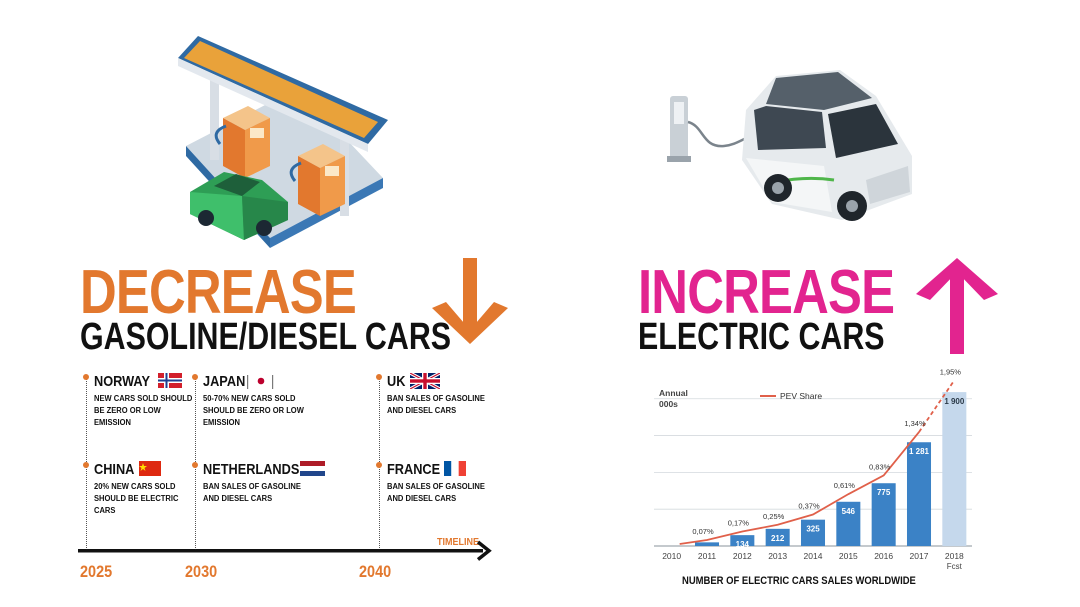 The width and height of the screenshot is (1080, 607). Describe the element at coordinates (285, 550) in the screenshot. I see `timeline-axis` at that location.